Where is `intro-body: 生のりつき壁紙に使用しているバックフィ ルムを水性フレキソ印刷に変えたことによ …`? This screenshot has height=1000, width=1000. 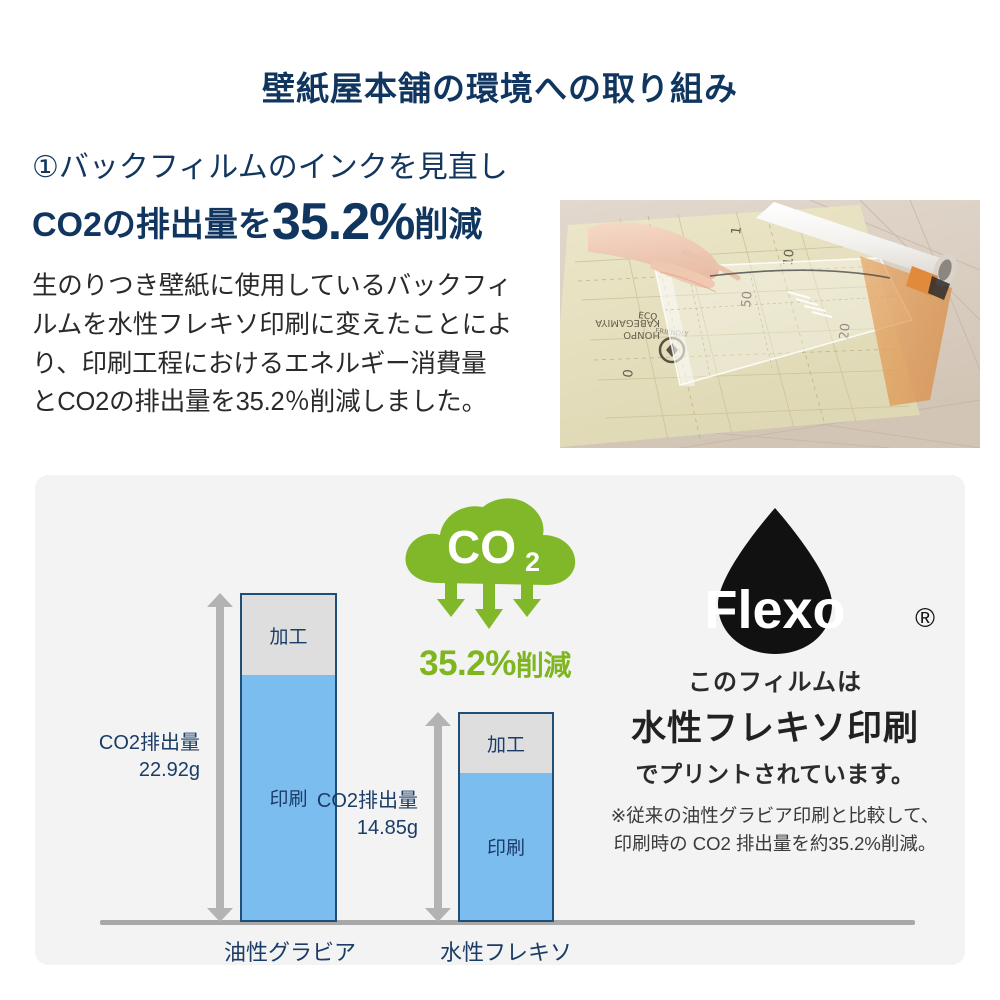
intro-body: 生のりつき壁紙に使用しているバックフィ ルムを水性フレキソ印刷に変えたことによ … is located at coordinates (289, 344).